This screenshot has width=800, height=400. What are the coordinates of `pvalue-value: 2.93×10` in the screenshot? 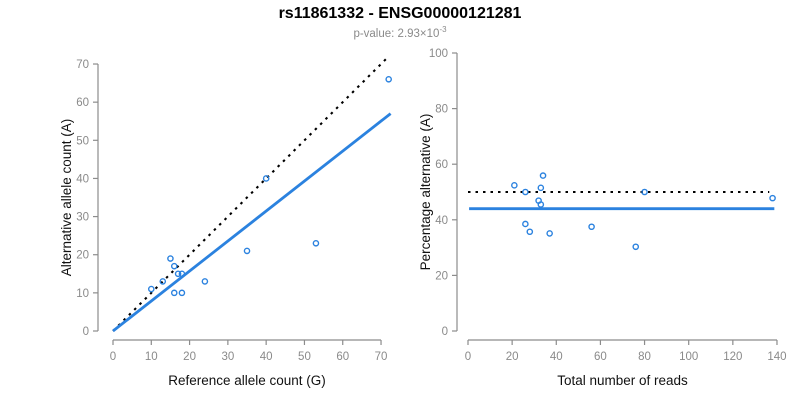 It's located at (418, 33).